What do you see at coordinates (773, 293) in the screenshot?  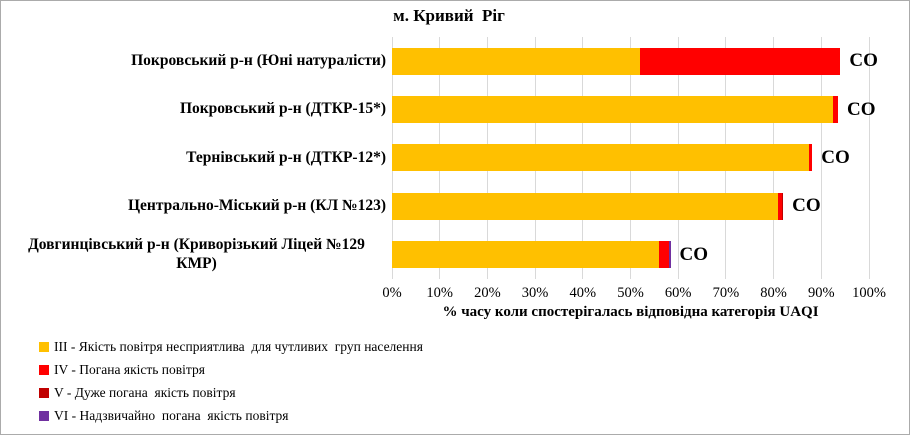 I see `x-tick-label: 80%` at bounding box center [773, 293].